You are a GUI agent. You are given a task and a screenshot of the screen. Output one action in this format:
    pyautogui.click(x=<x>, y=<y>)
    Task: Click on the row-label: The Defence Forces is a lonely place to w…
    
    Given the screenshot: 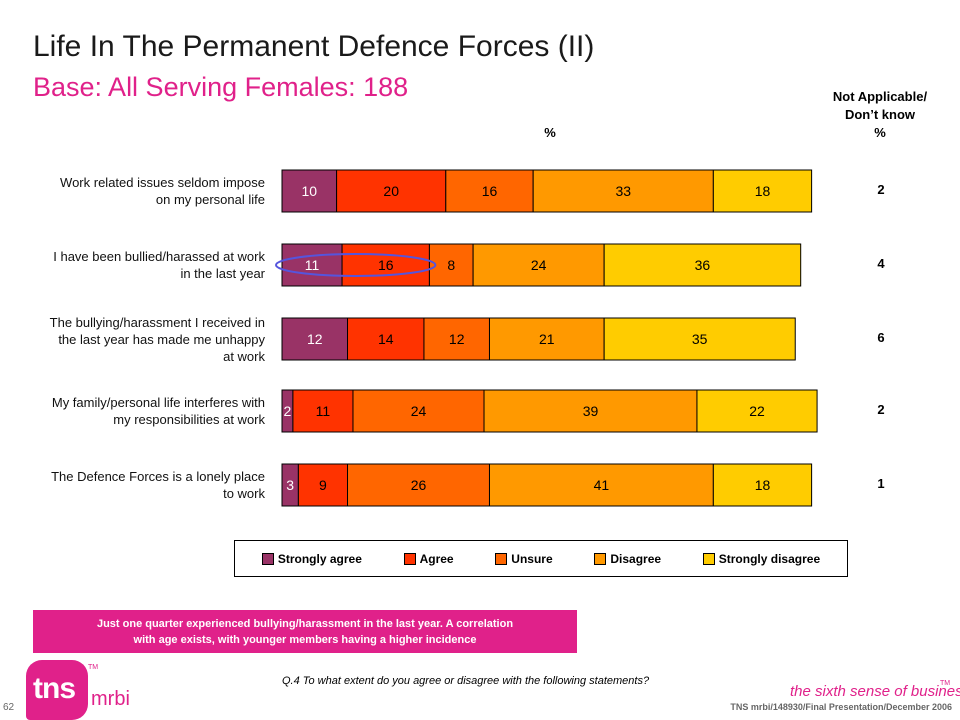 What is the action you would take?
    pyautogui.click(x=132, y=485)
    